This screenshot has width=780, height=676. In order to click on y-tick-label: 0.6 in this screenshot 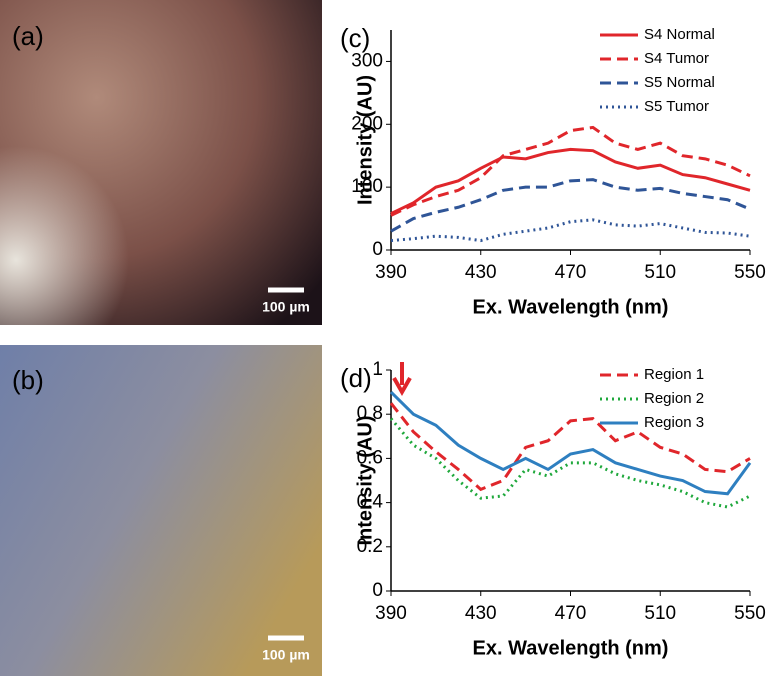, I will do `click(370, 457)`.